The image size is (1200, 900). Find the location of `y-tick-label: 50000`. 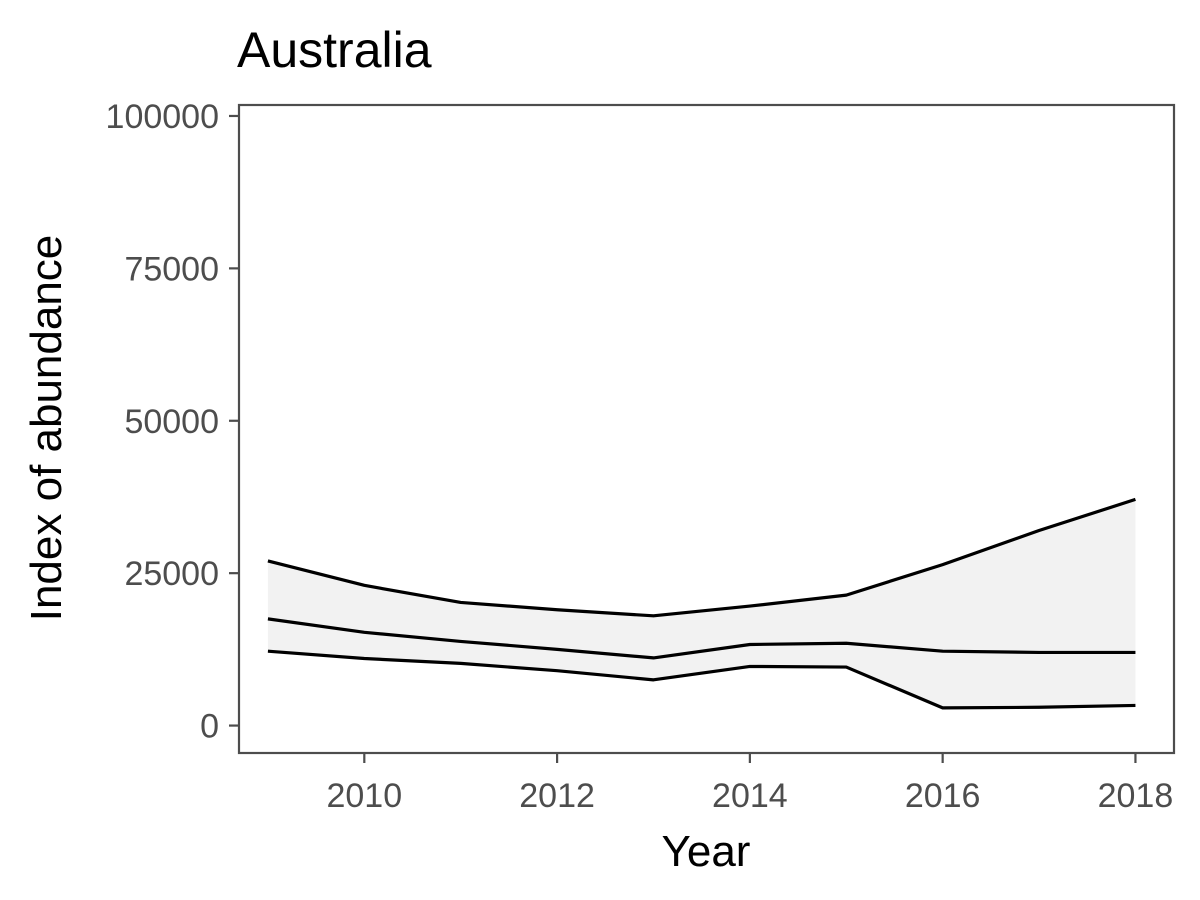

y-tick-label: 50000 is located at coordinates (171, 422).